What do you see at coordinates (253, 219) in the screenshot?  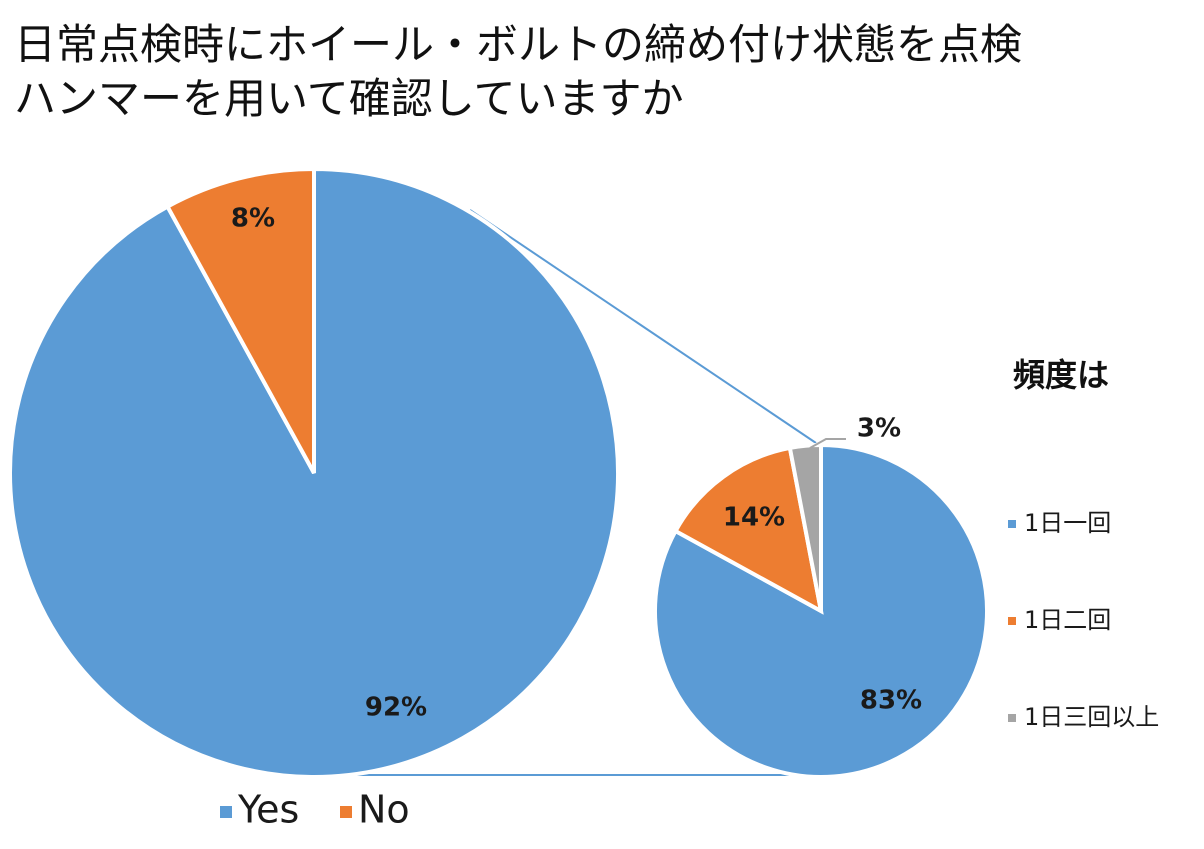 I see `main-pie-label-2: 8%` at bounding box center [253, 219].